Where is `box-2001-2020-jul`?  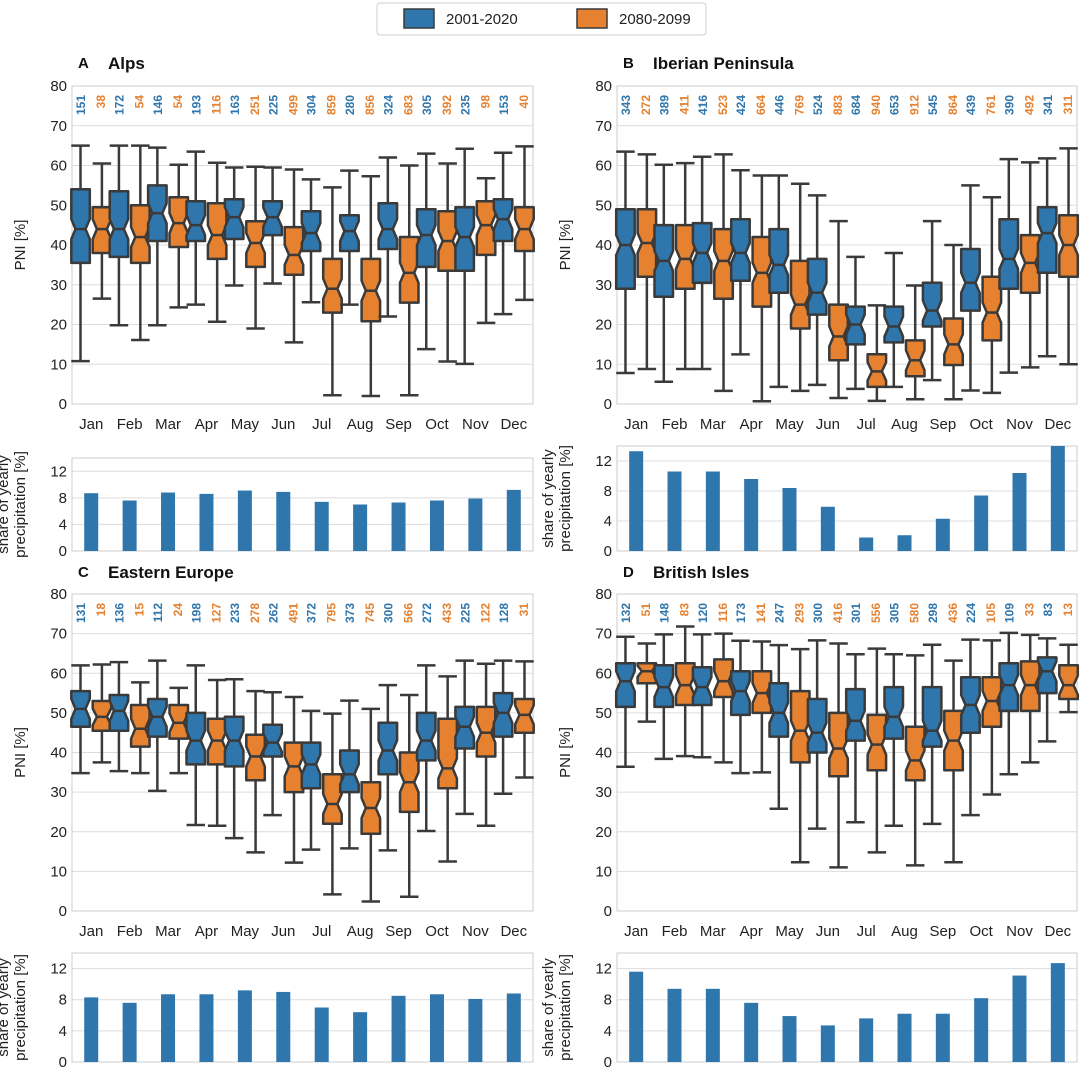 box-2001-2020-jul is located at coordinates (855, 323).